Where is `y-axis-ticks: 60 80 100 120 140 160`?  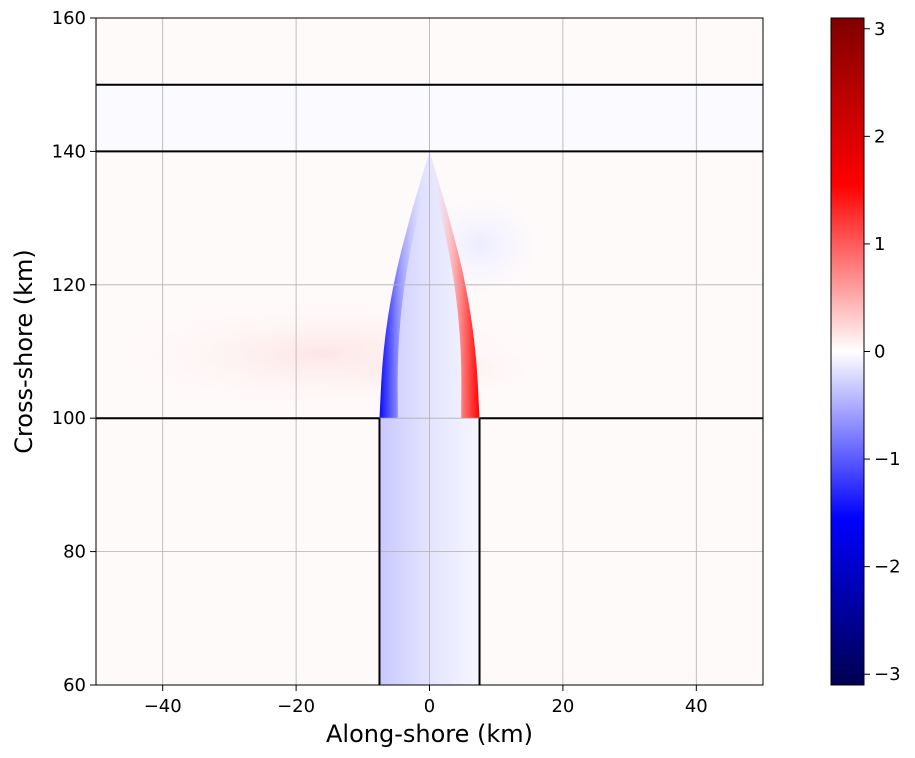 y-axis-ticks: 60 80 100 120 140 160 is located at coordinates (74, 352).